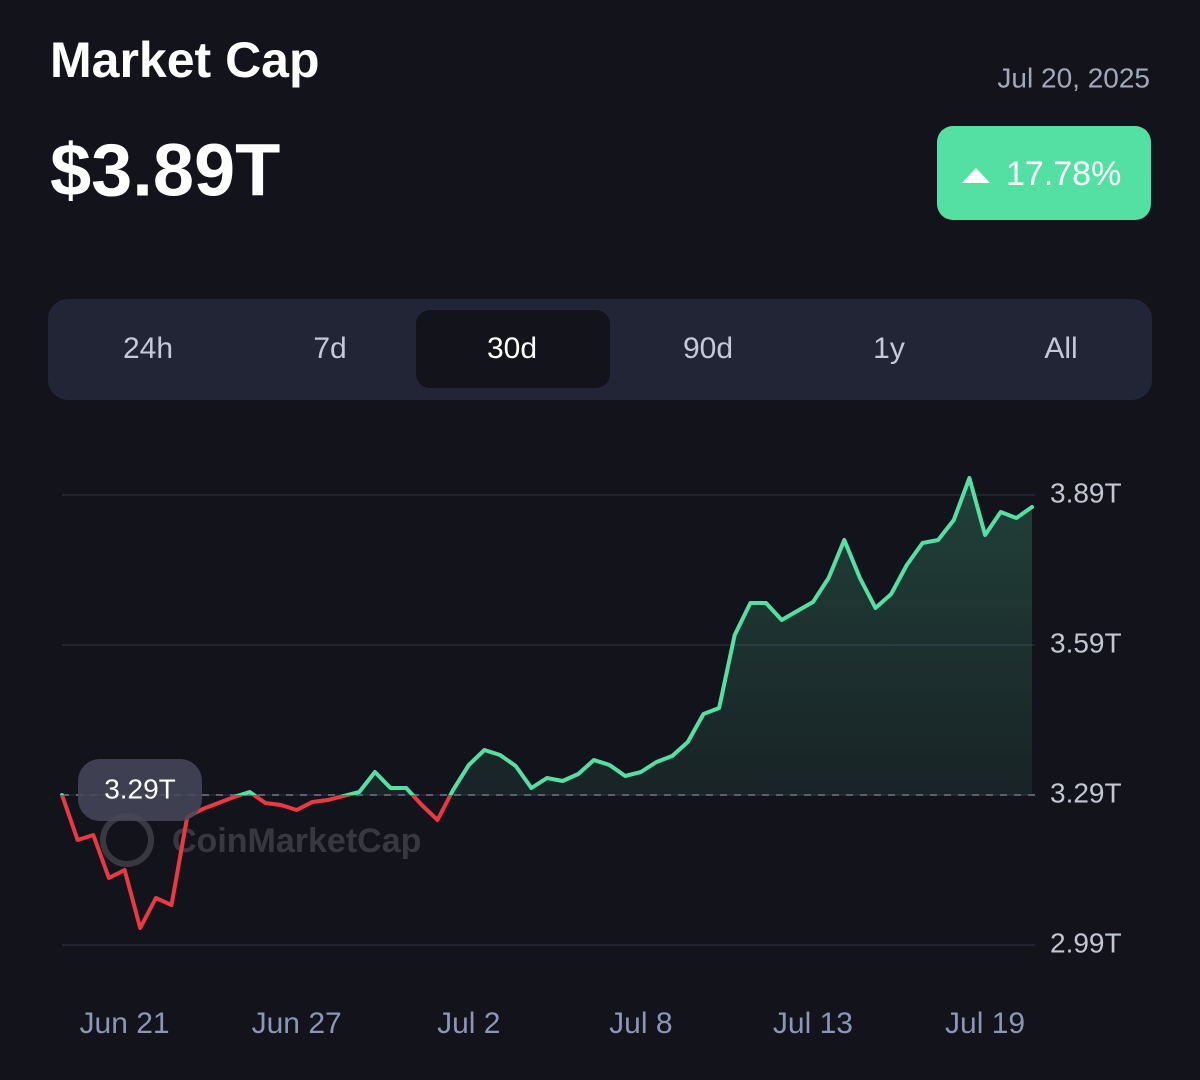  Describe the element at coordinates (297, 1023) in the screenshot. I see `x-tick-label: Jun 27` at that location.